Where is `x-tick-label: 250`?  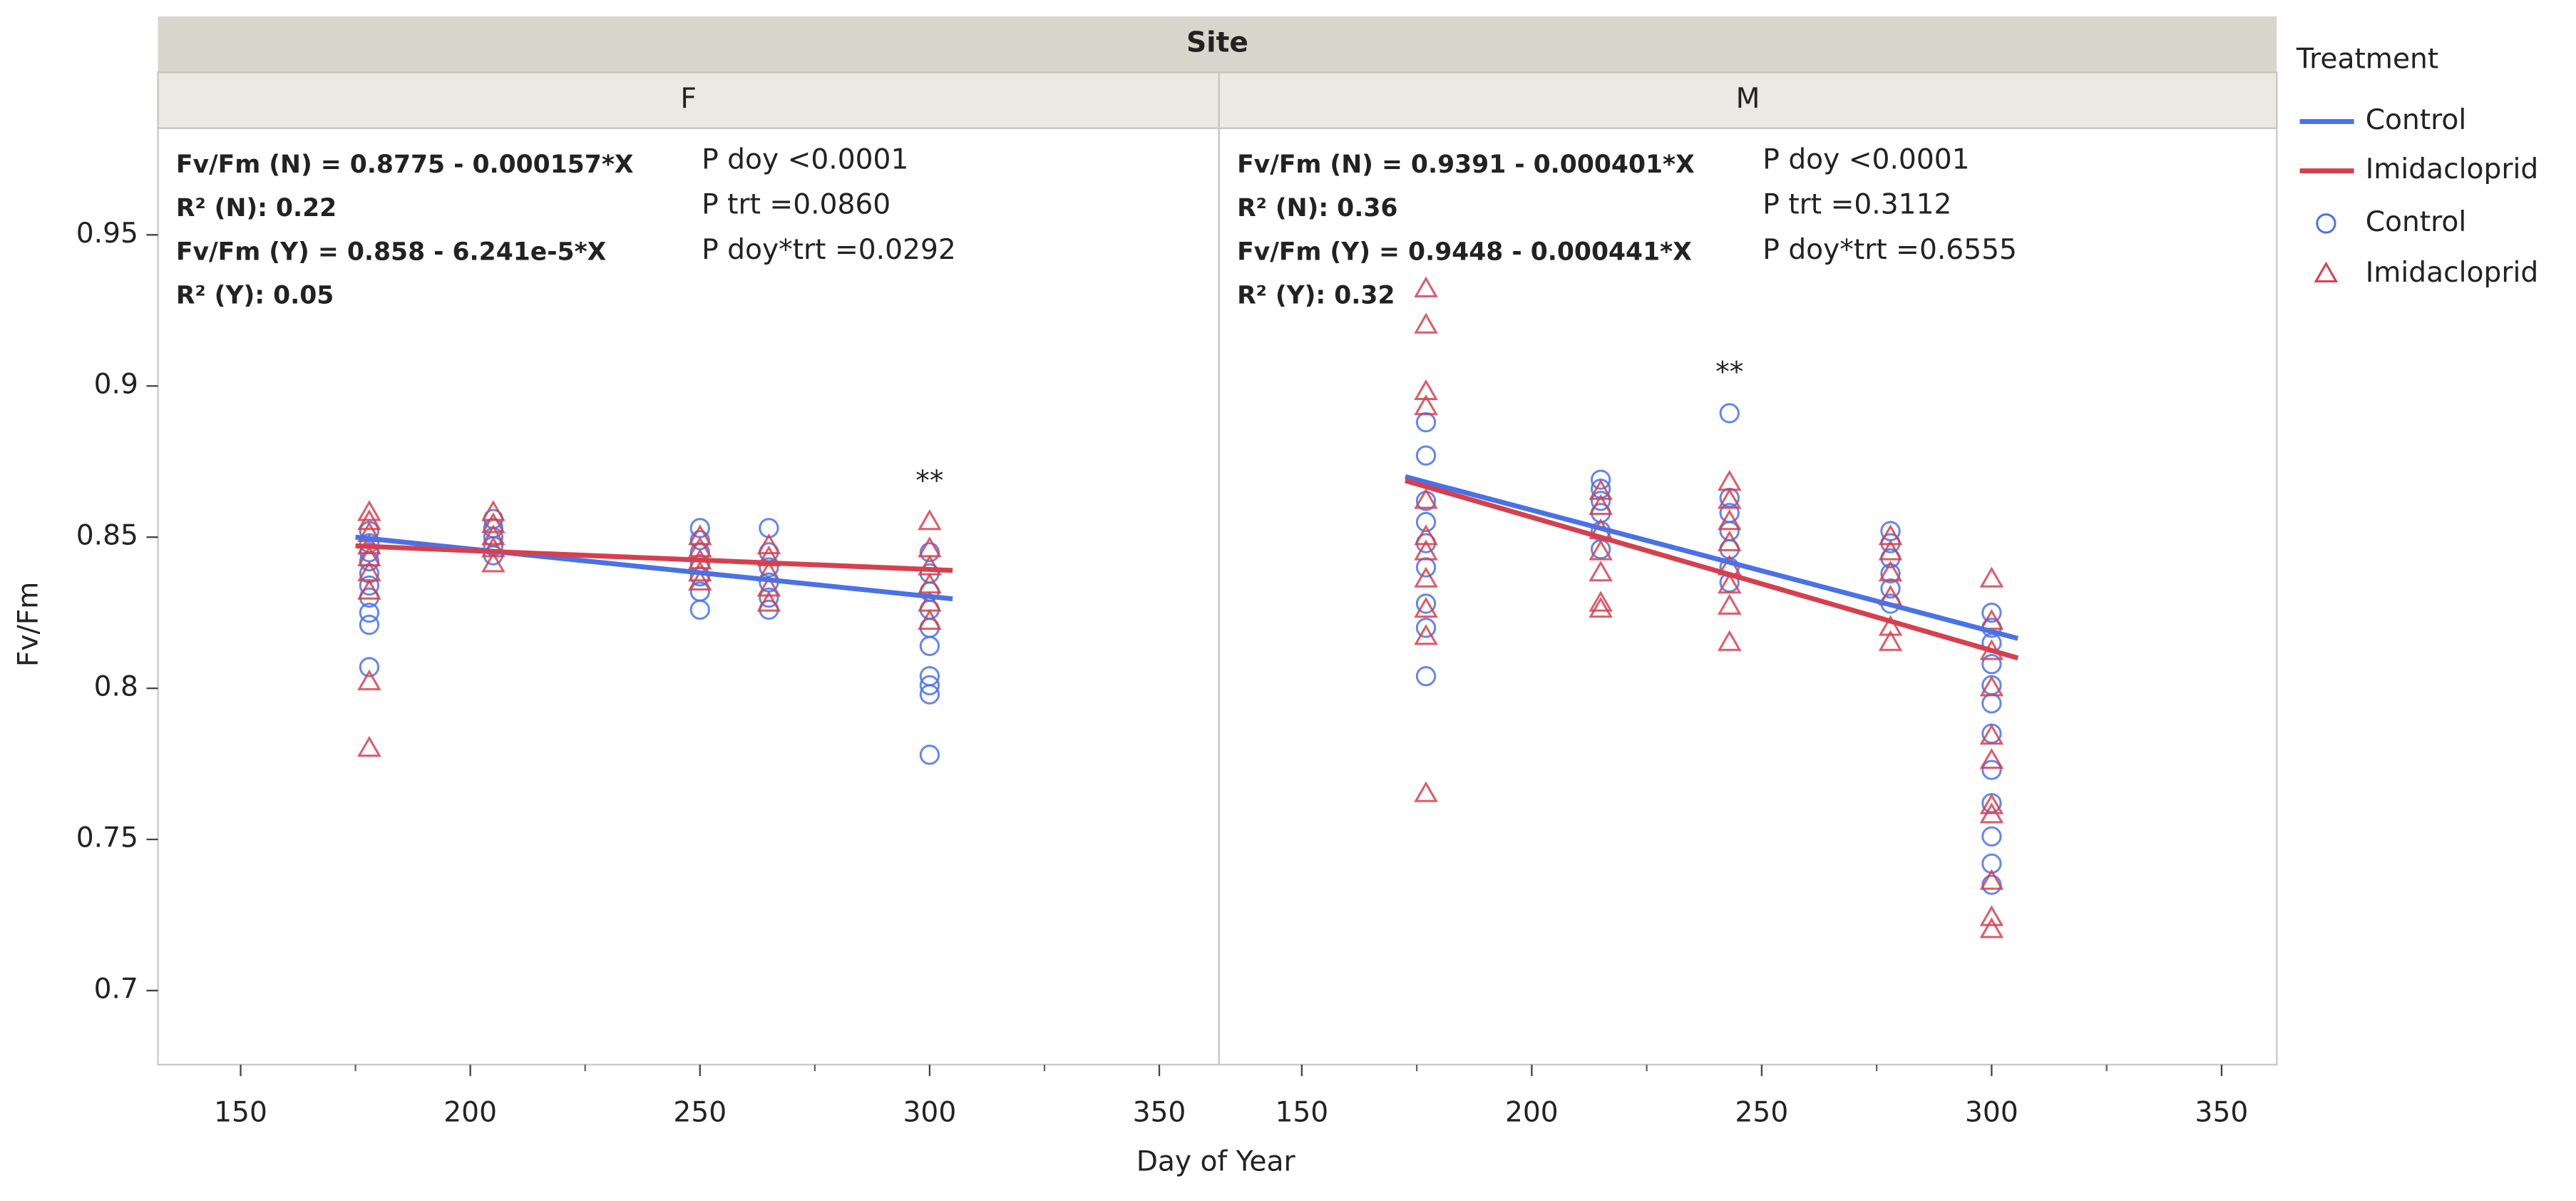
x-tick-label: 250 is located at coordinates (1762, 1112).